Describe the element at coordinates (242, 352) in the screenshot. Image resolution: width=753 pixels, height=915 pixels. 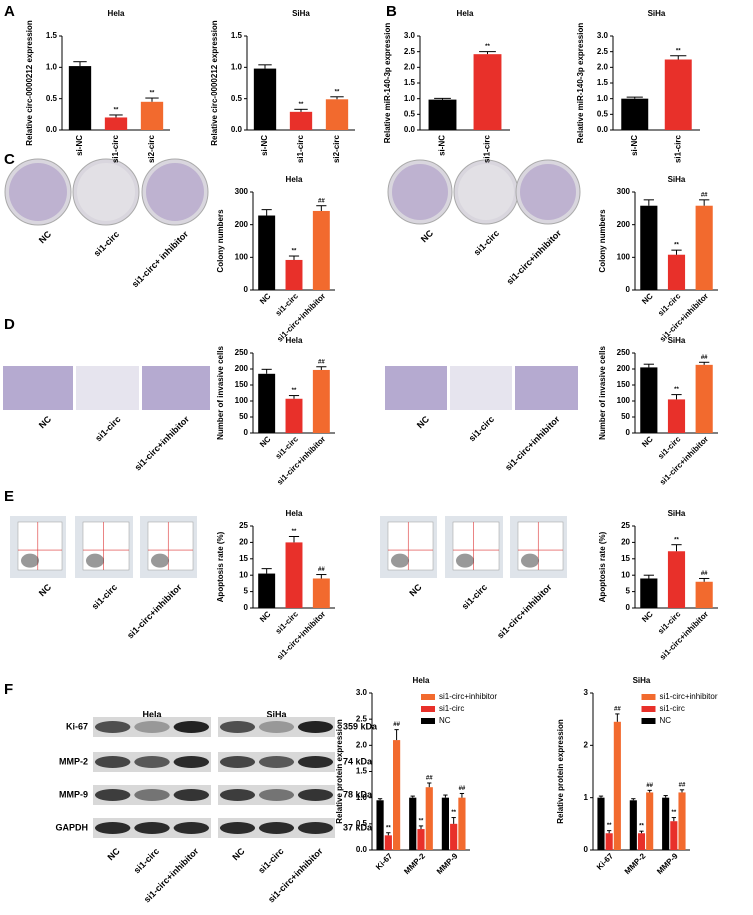
I see `y-tick-label: 250` at that location.